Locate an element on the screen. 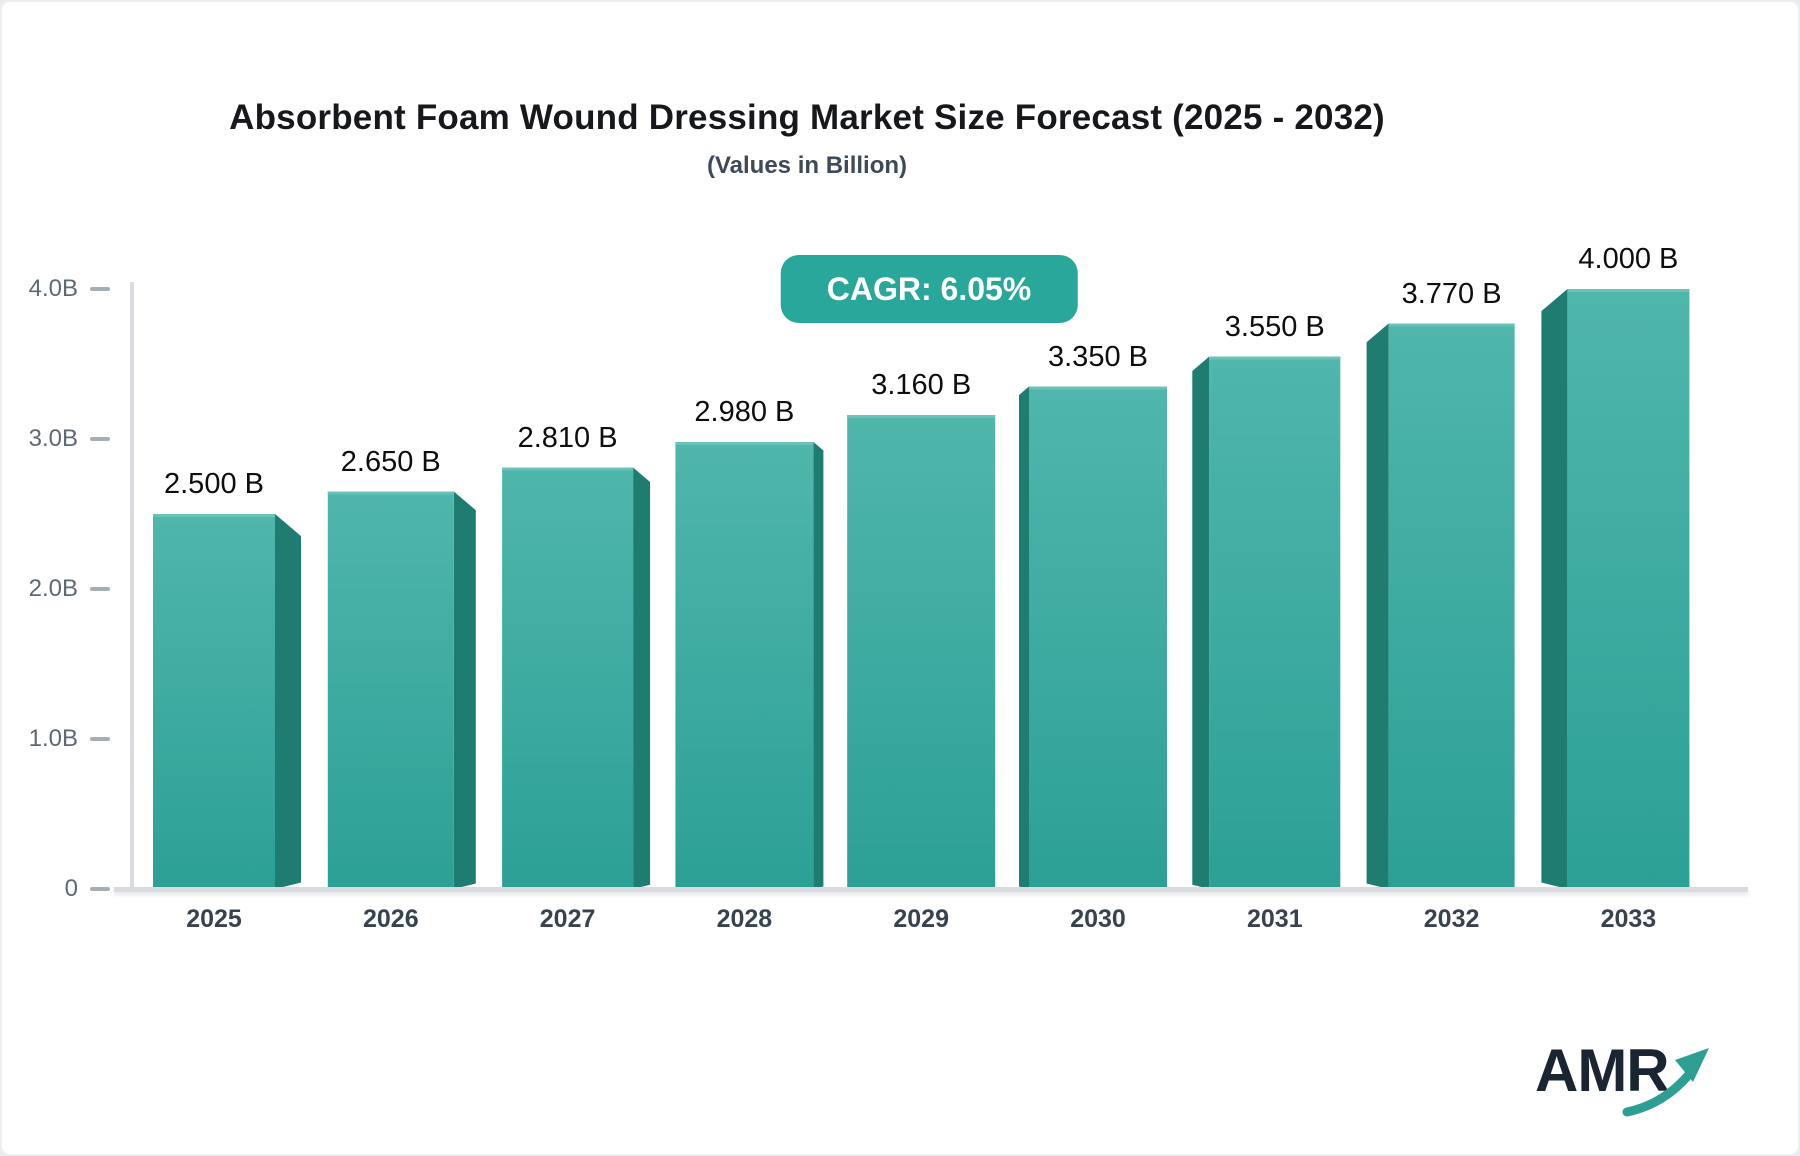 The image size is (1800, 1156). x-tick-label-2030: 2030 is located at coordinates (1098, 919).